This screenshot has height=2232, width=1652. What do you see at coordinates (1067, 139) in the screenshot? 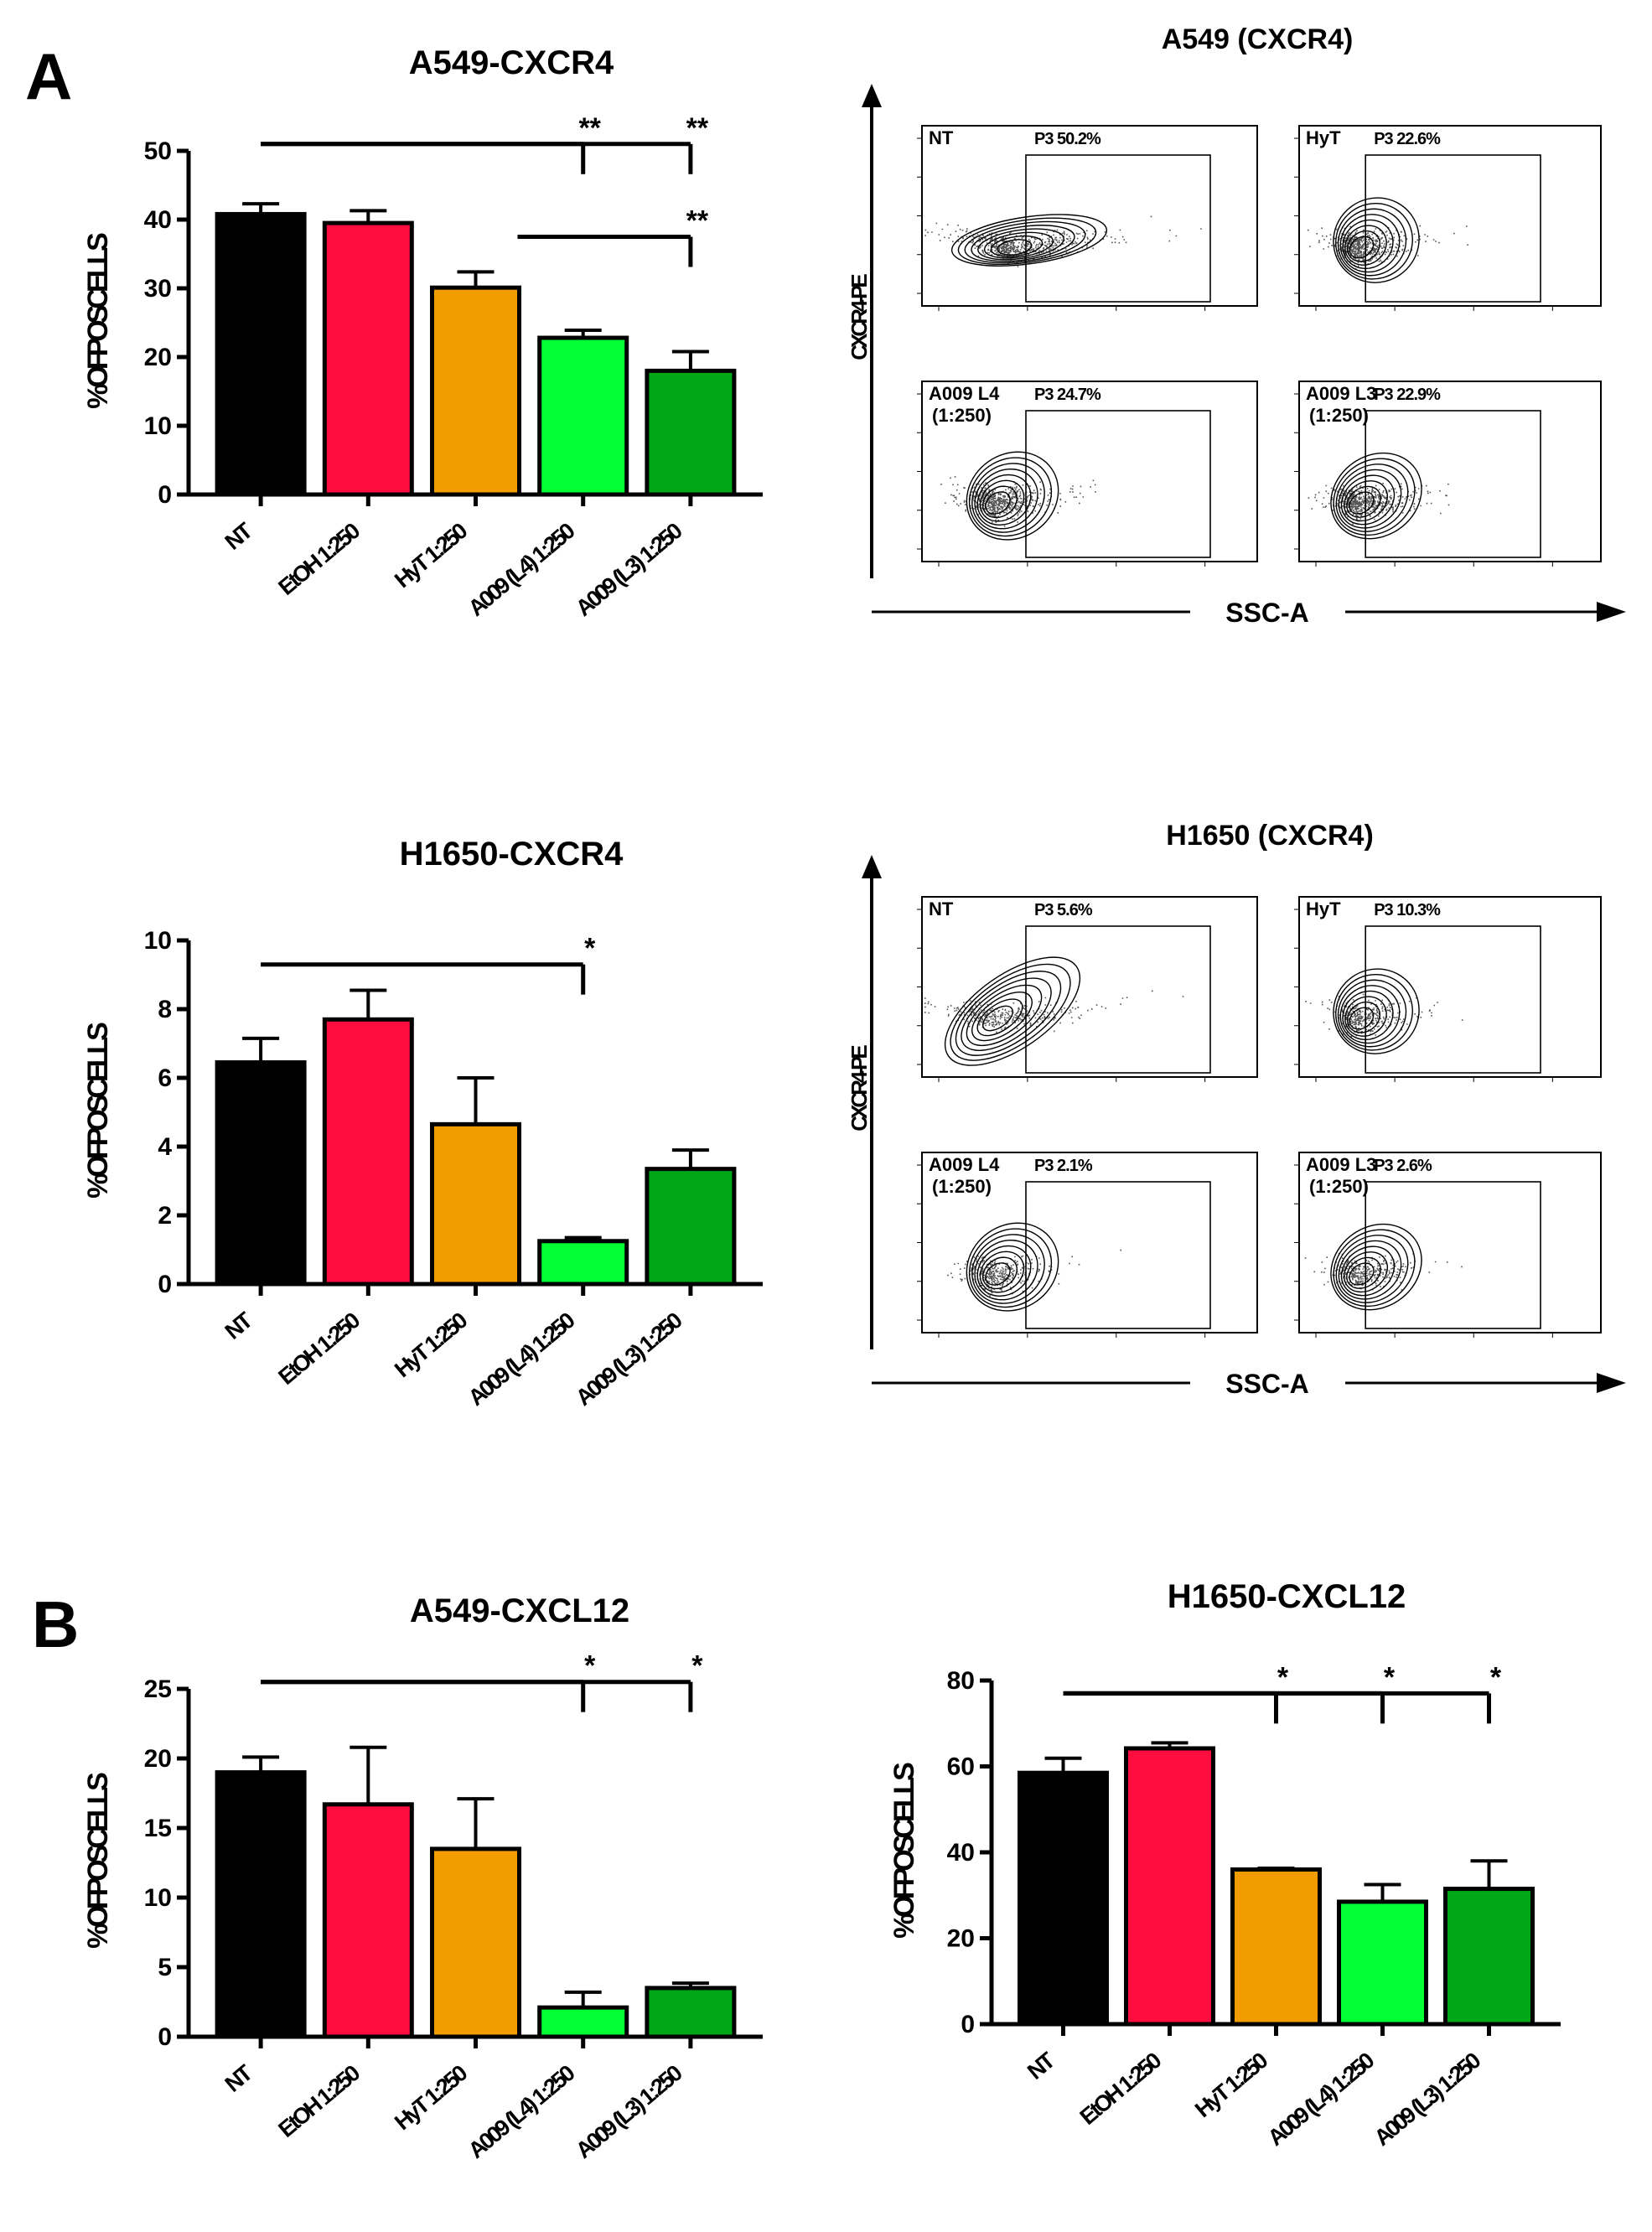
I see `flow-gate-label: P3 50.2%` at bounding box center [1067, 139].